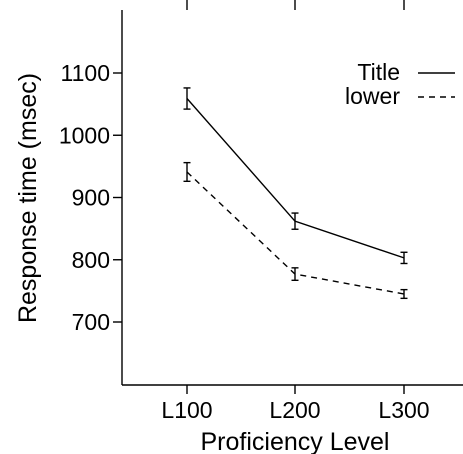 Image resolution: width=463 pixels, height=454 pixels. I want to click on y-tick-label: 800, so click(91, 260).